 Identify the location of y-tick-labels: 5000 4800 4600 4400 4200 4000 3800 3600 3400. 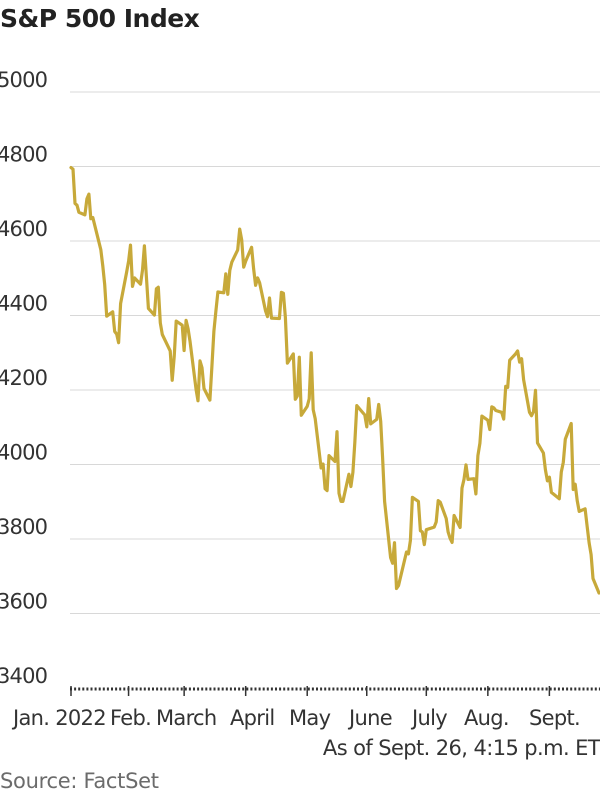
(24, 378).